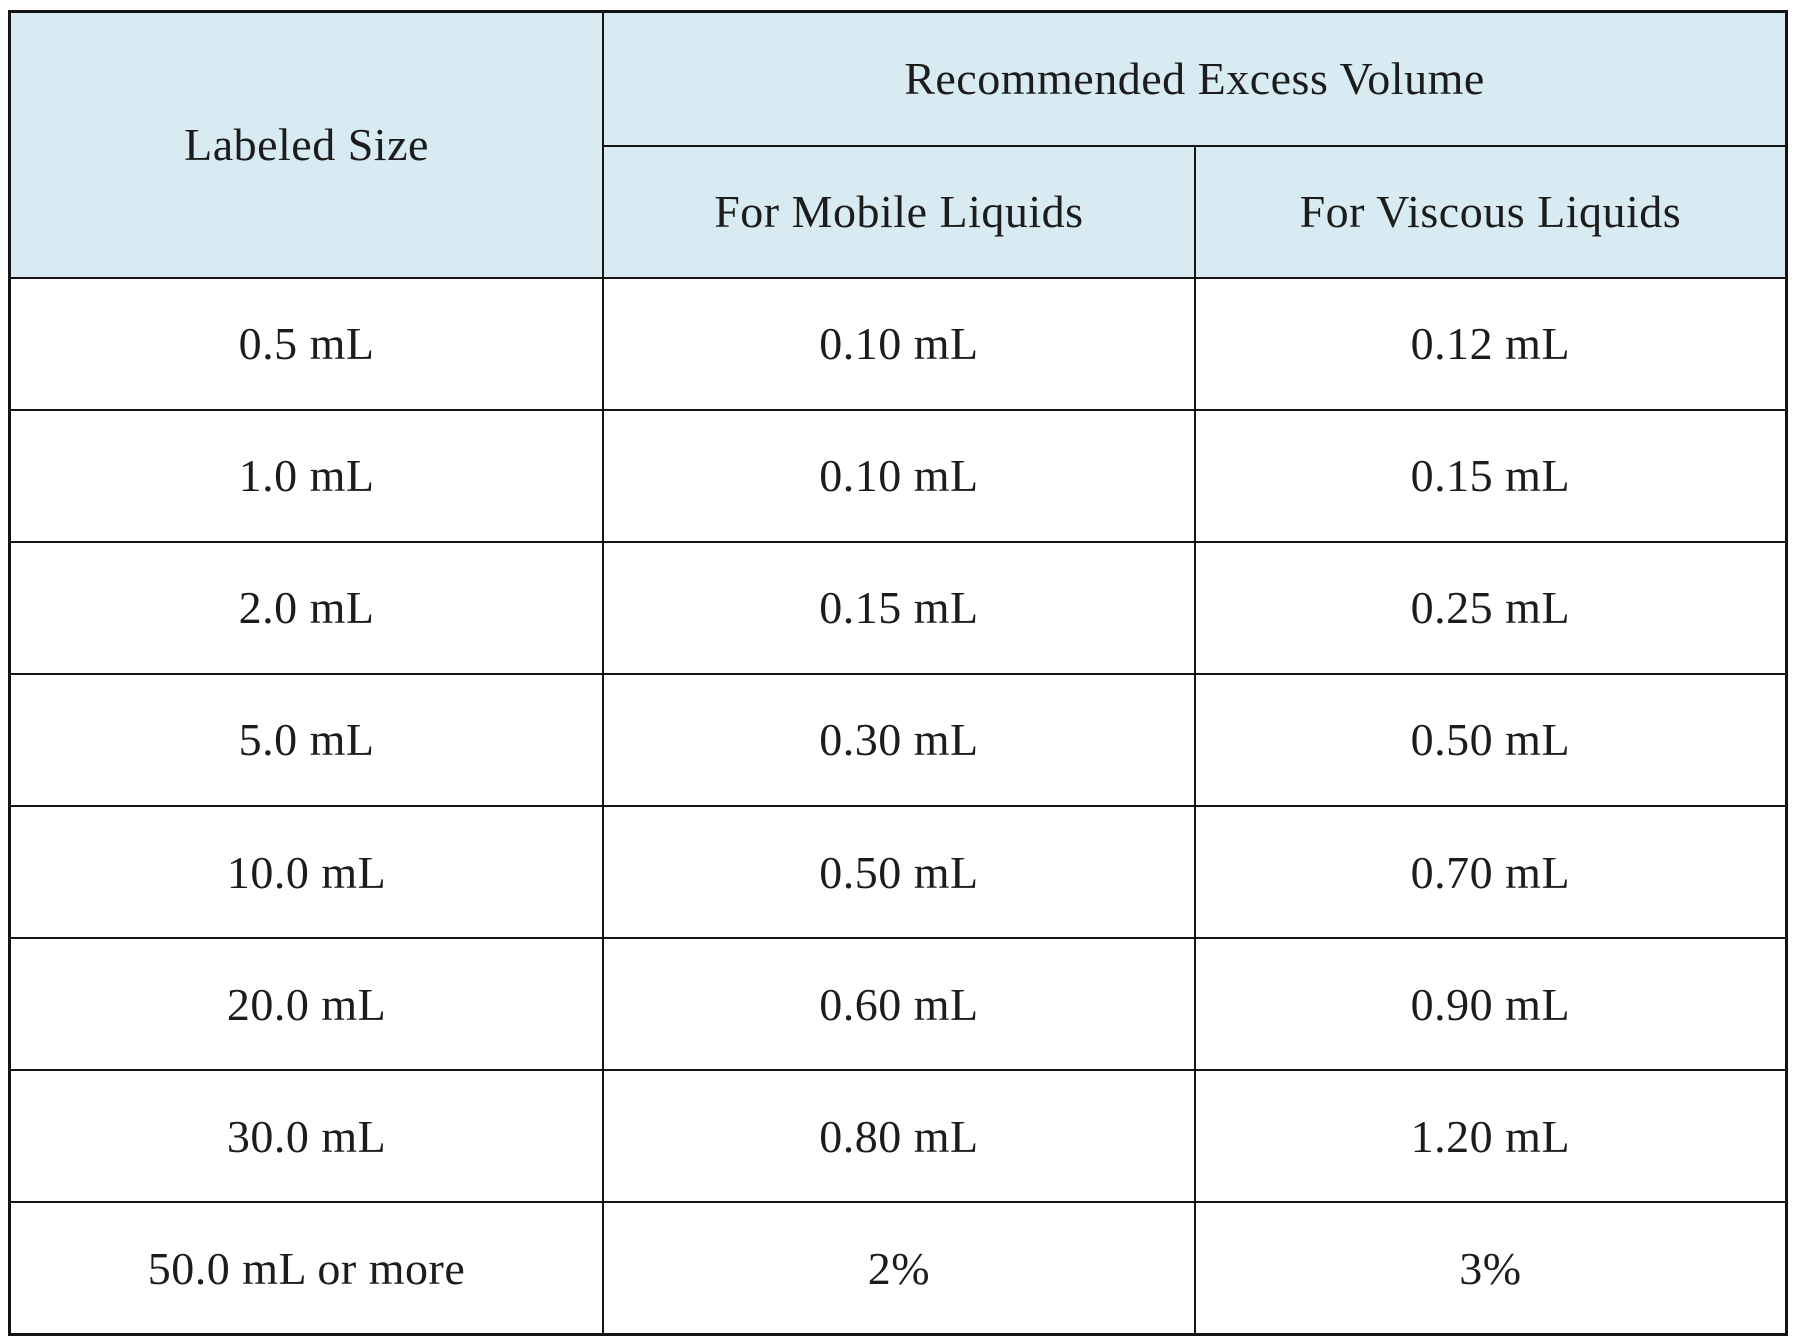 This screenshot has height=1344, width=1796. I want to click on cell-size: 50.0 mL or more, so click(306, 1268).